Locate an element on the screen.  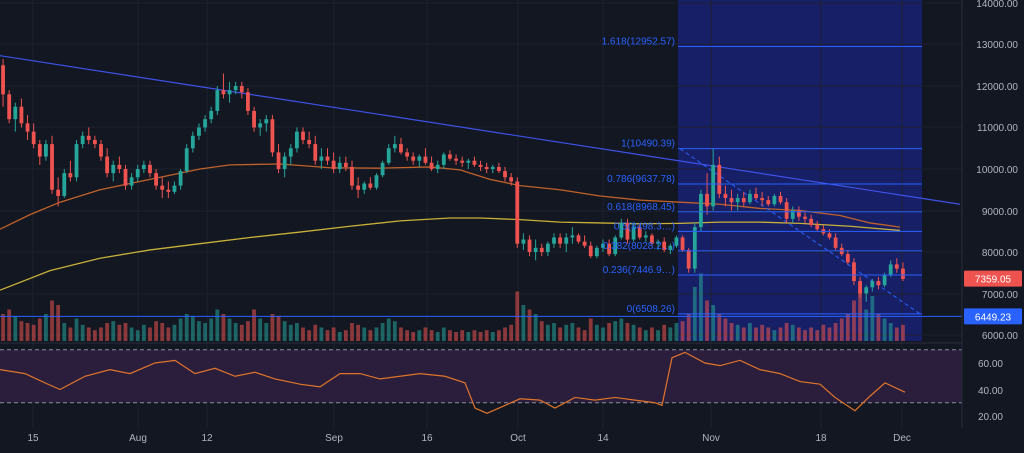
time-tick-8: 18 is located at coordinates (821, 438).